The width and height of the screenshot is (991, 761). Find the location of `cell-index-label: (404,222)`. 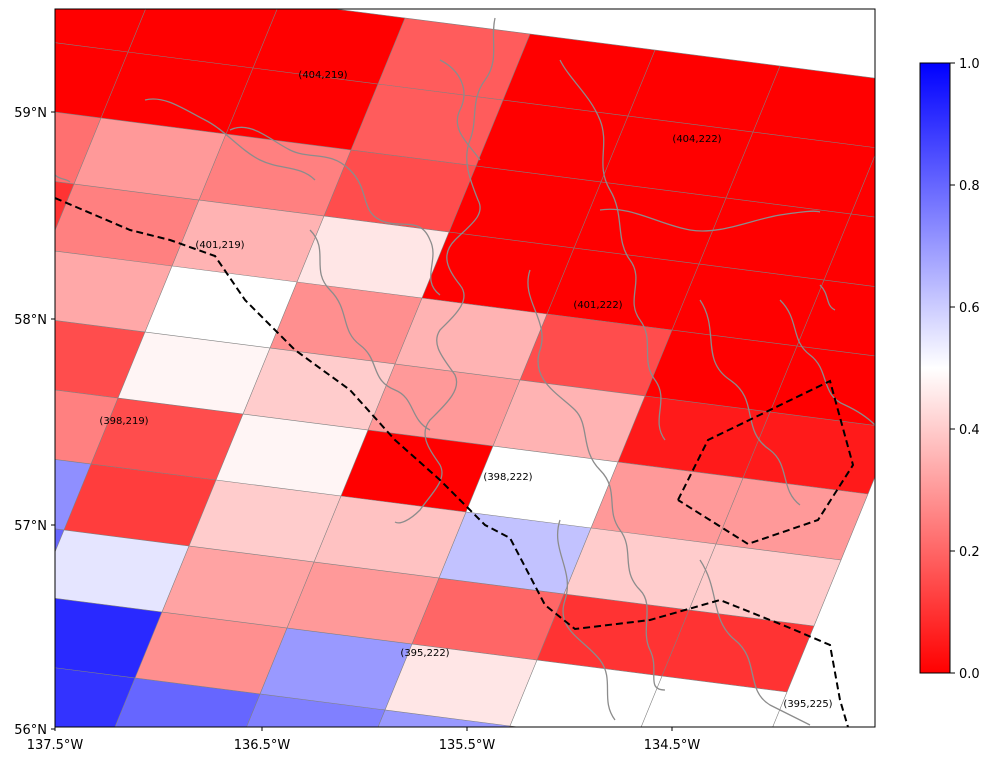

cell-index-label: (404,222) is located at coordinates (696, 139).